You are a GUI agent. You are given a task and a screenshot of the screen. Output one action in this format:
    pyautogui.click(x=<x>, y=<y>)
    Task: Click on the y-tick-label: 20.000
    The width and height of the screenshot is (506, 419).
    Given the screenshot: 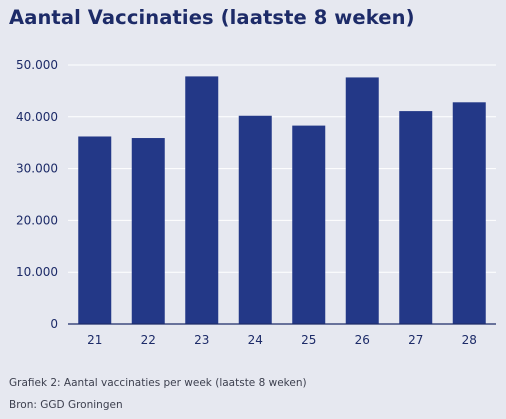 What is the action you would take?
    pyautogui.click(x=37, y=220)
    